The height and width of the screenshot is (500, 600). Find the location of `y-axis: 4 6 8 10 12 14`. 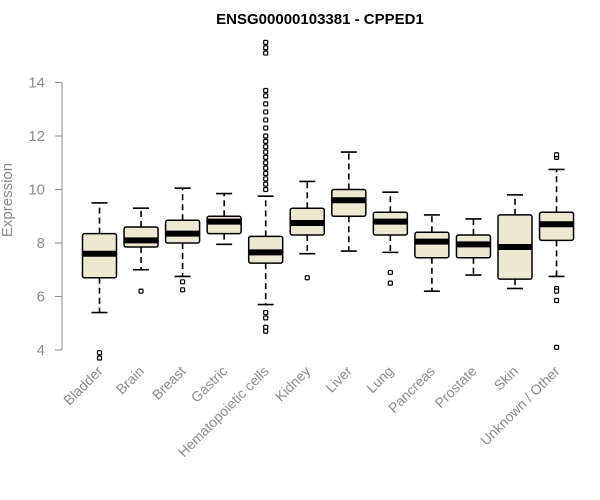

y-axis: 4 6 8 10 12 14 is located at coordinates (45, 217).